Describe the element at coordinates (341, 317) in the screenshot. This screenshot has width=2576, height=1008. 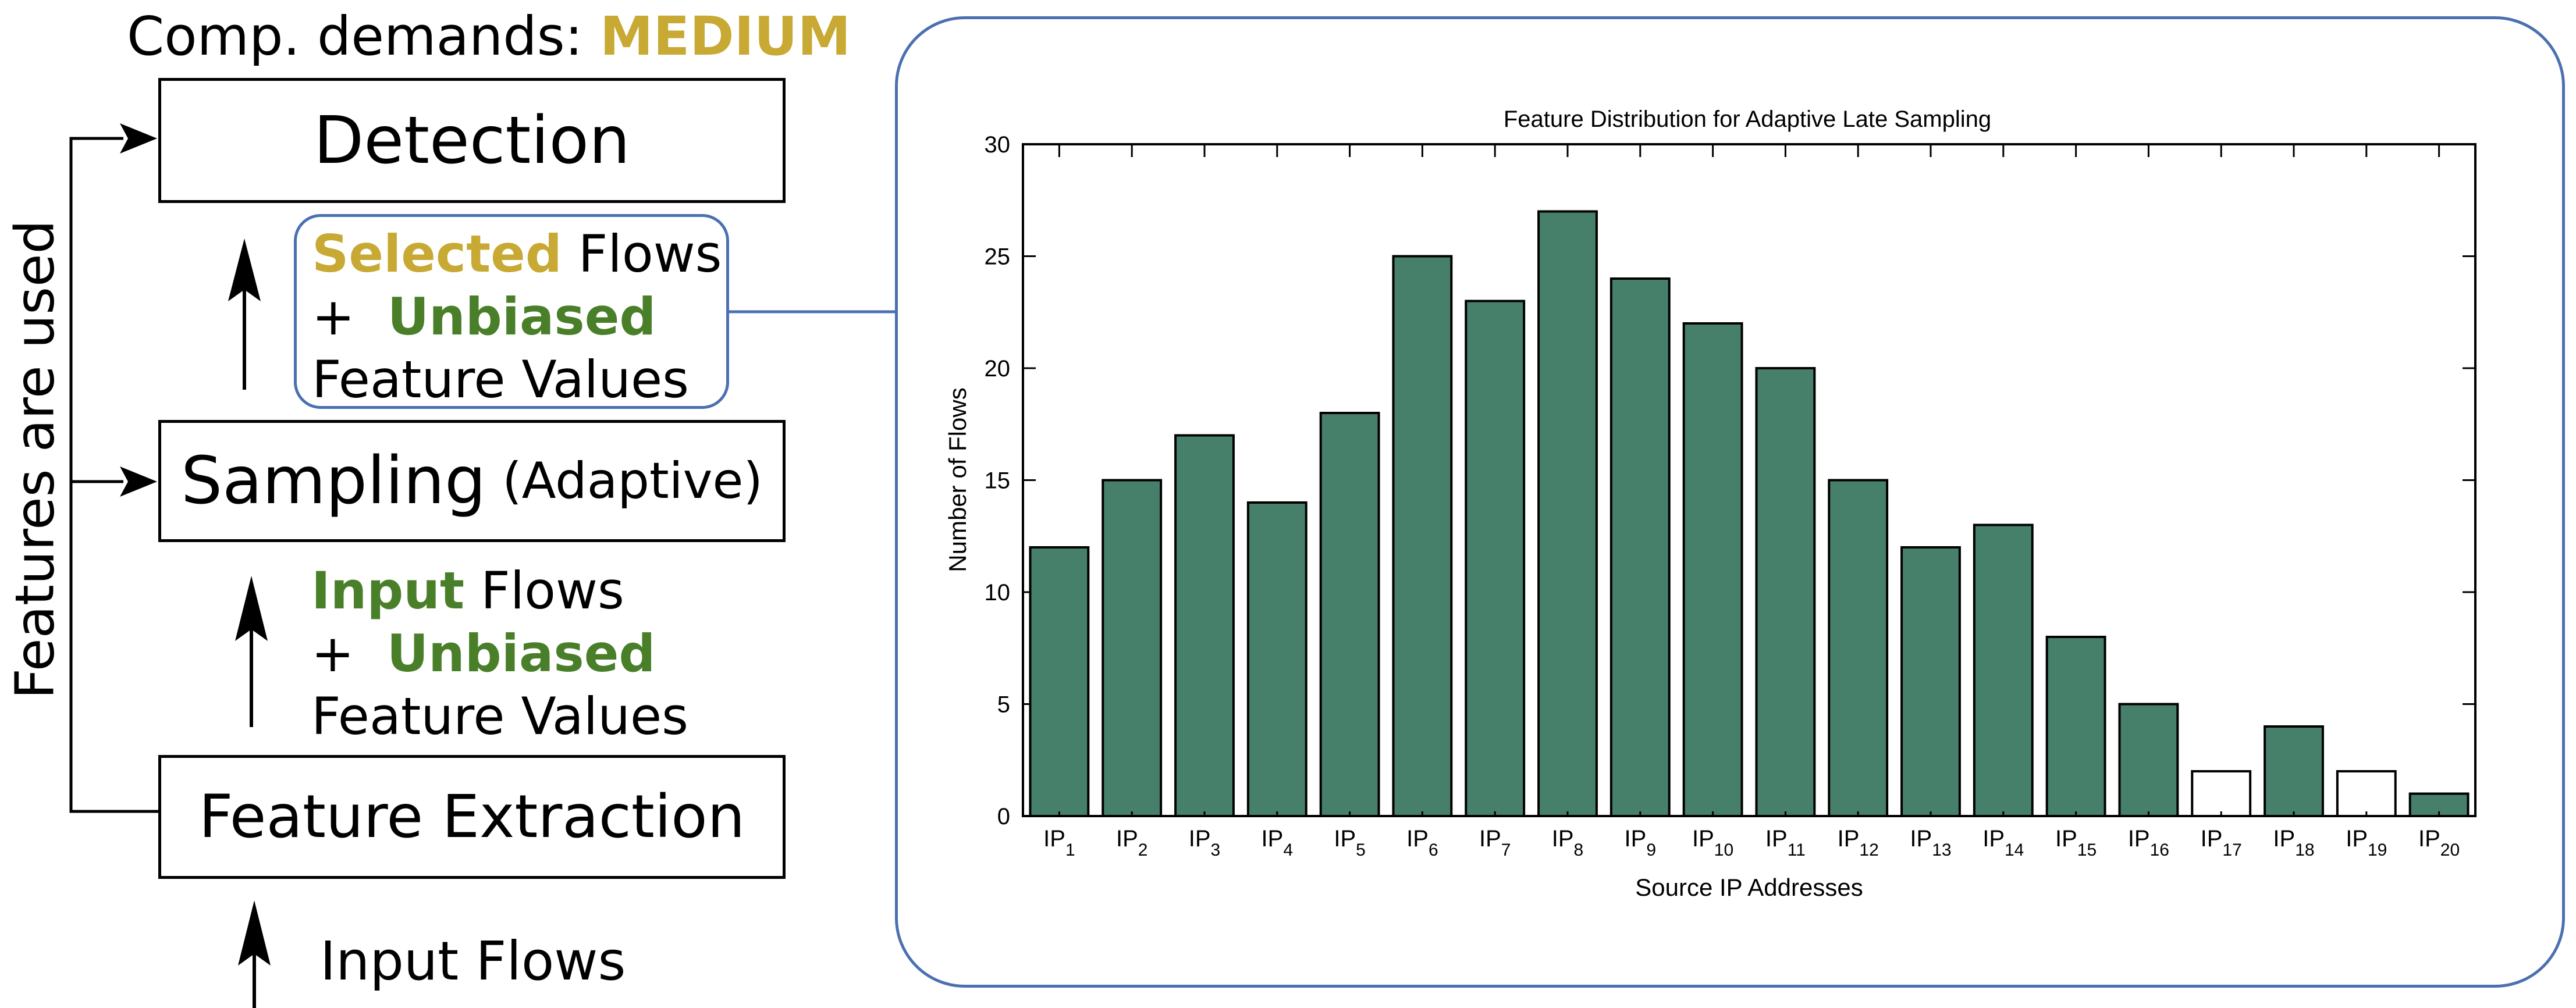
I see `selected-plus: +` at that location.